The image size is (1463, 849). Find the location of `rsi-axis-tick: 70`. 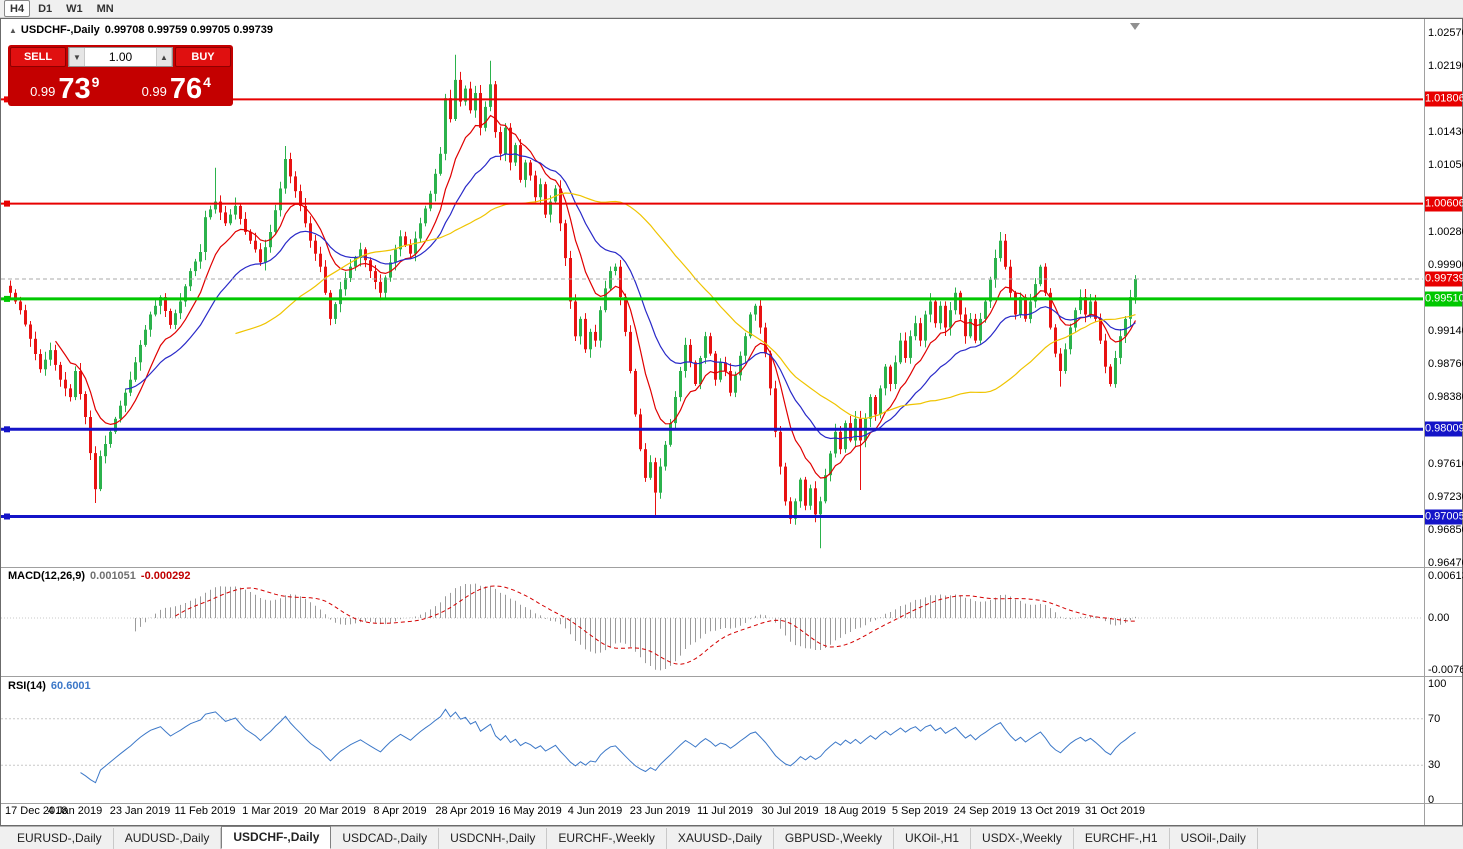

rsi-axis-tick: 70 is located at coordinates (1434, 718).